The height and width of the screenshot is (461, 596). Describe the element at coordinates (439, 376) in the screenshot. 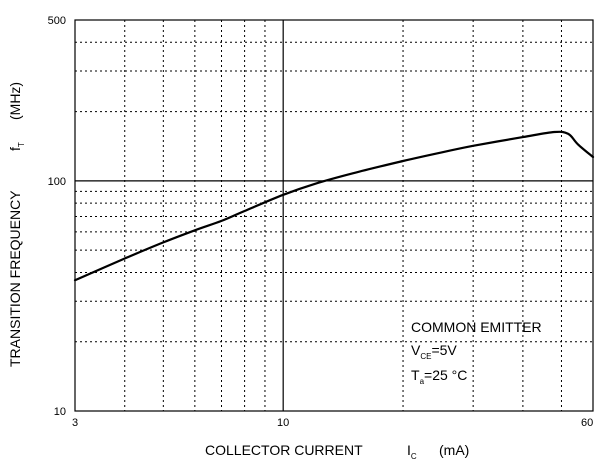

I see `annotation-line-3: Ta=25 °C` at that location.